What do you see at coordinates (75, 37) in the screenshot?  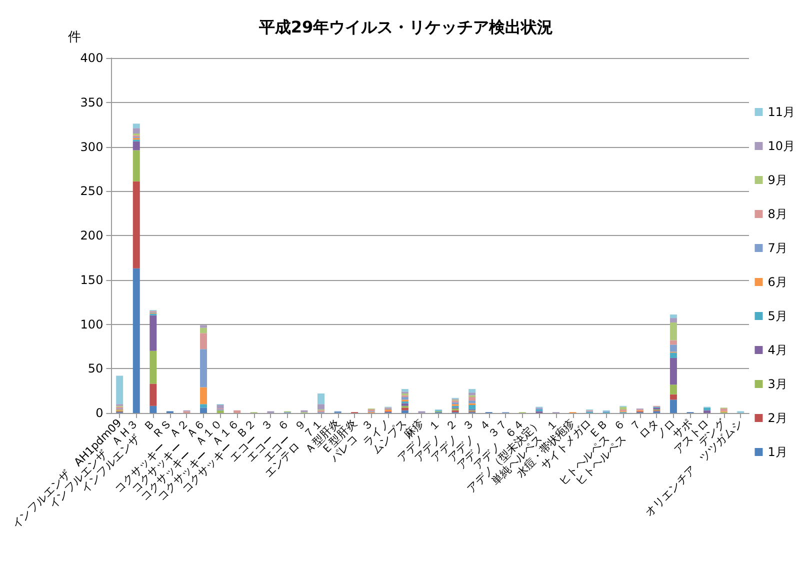 I see `y-axis-title: 件` at bounding box center [75, 37].